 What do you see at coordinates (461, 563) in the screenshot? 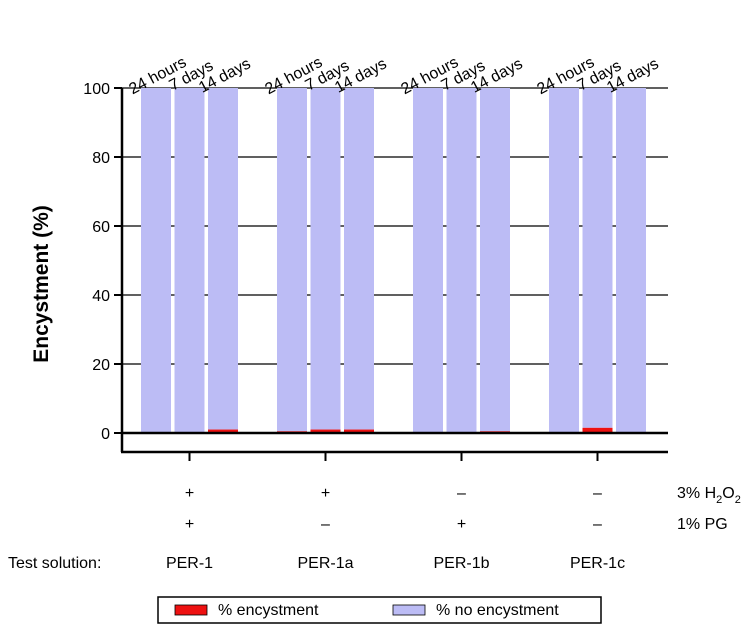
I see `group-name: PER-1b` at bounding box center [461, 563].